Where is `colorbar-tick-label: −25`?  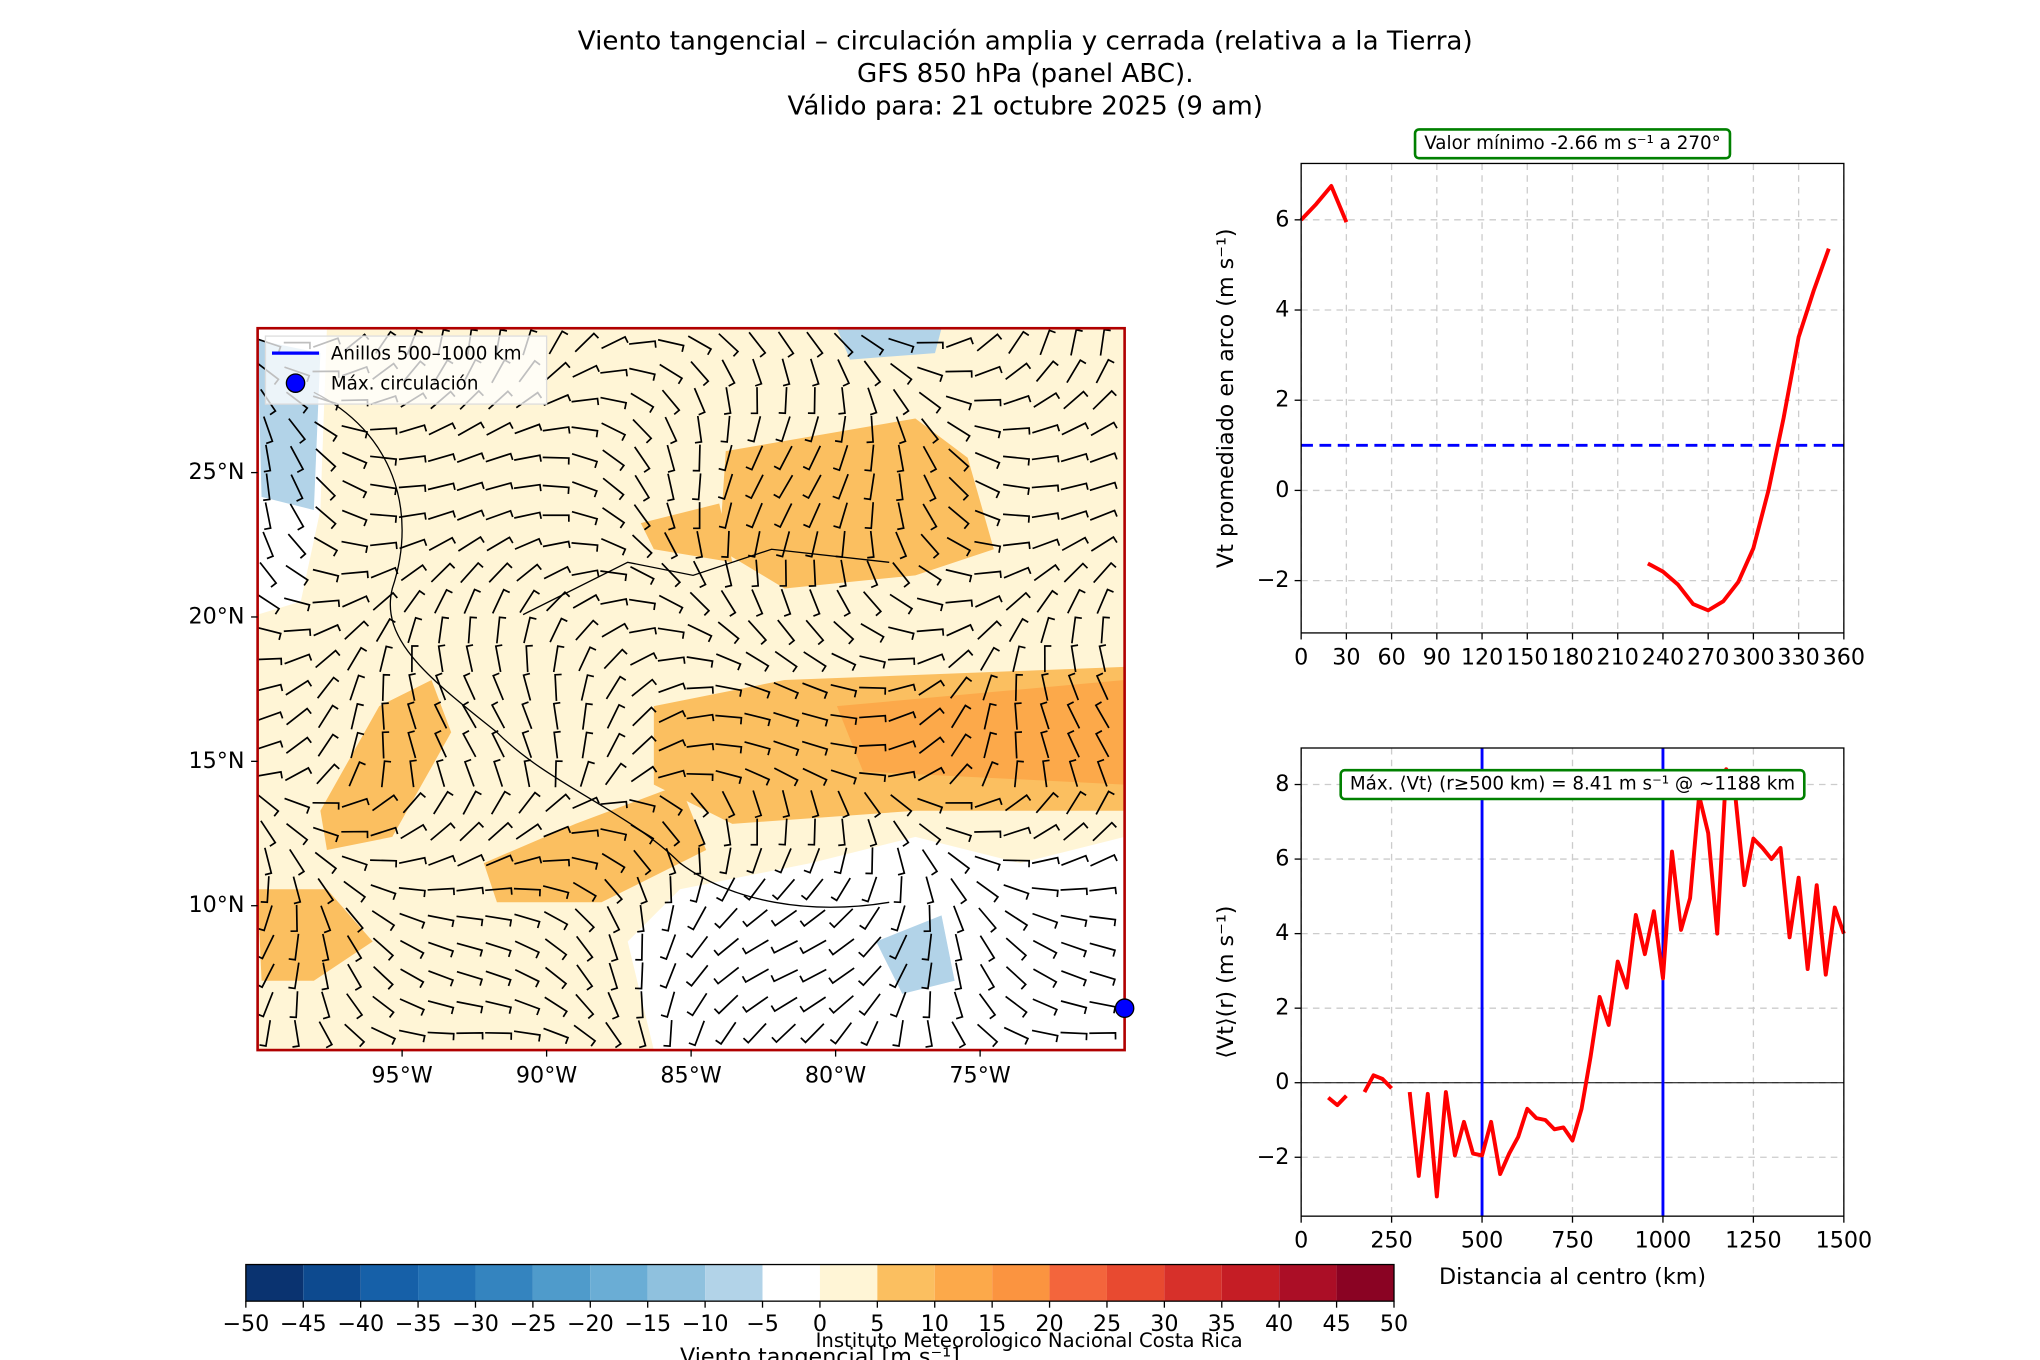
colorbar-tick-label: −25 is located at coordinates (532, 1324).